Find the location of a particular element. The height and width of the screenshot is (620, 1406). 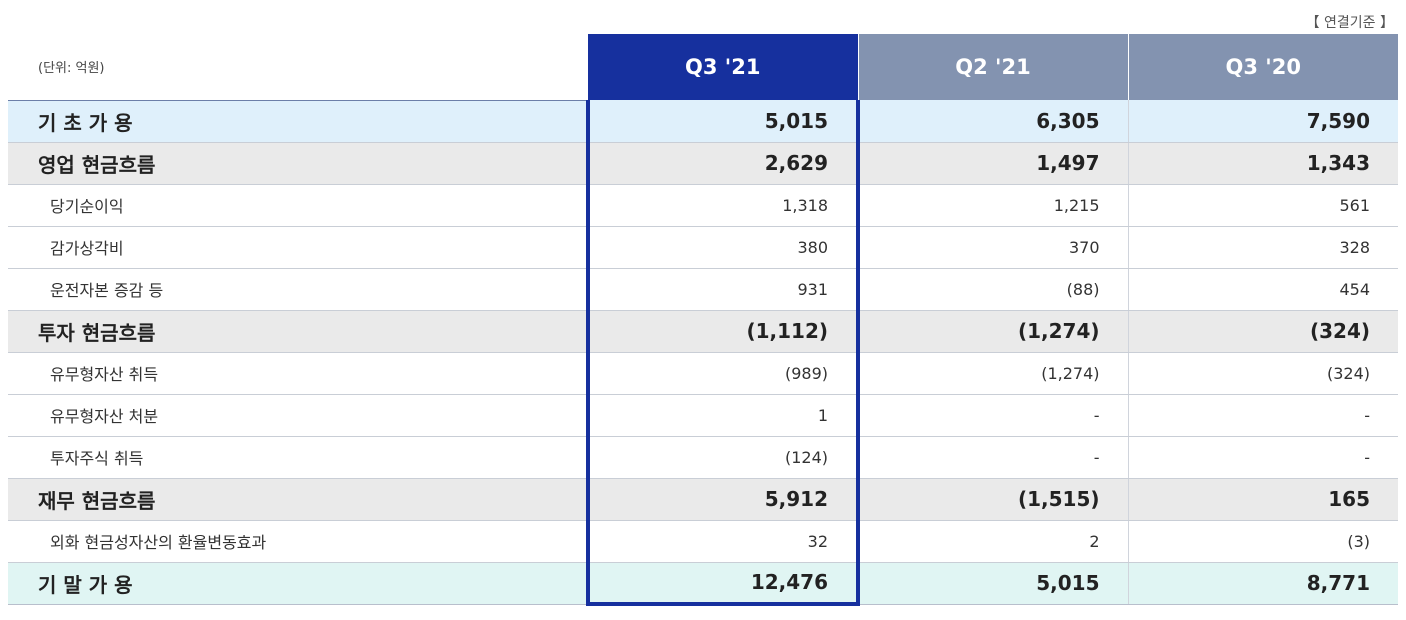

table-row: 영업 현금흐름 2,629 1,497 1,343 is located at coordinates (703, 163).